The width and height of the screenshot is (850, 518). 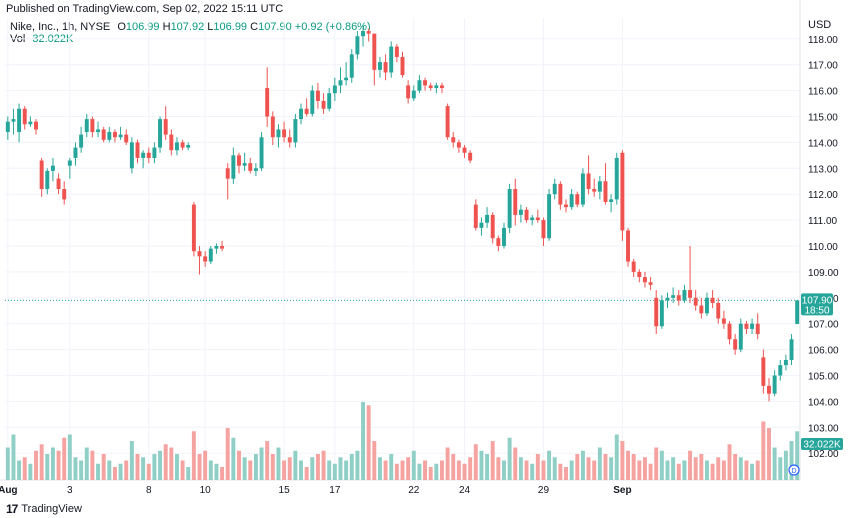 I want to click on last-price-label: 107.90, so click(x=817, y=300).